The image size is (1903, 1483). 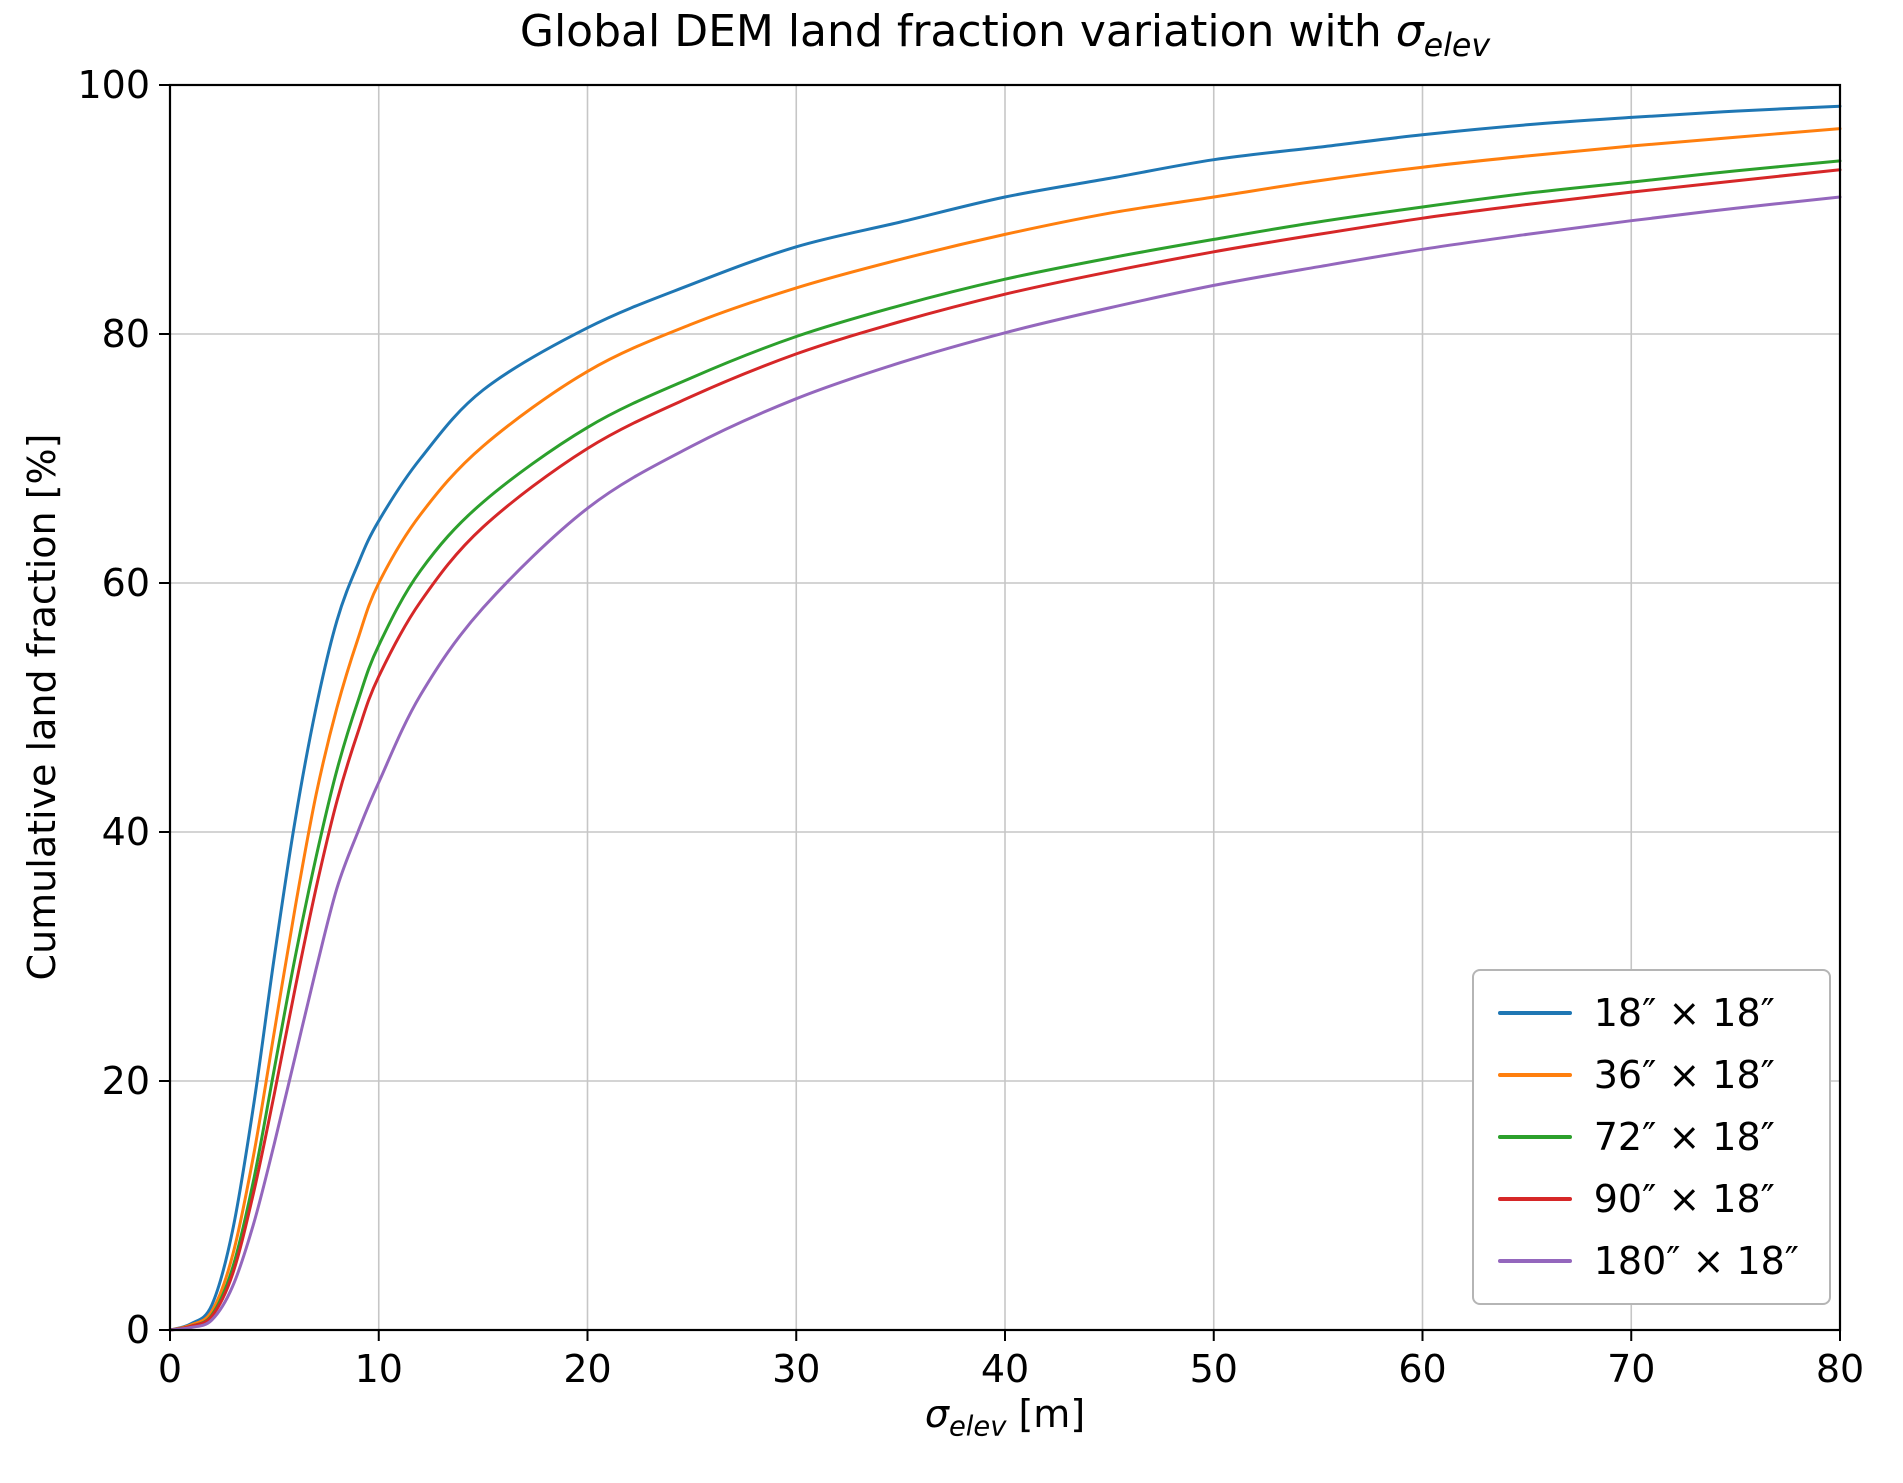 I want to click on x-tick-label: 50, so click(x=1214, y=1369).